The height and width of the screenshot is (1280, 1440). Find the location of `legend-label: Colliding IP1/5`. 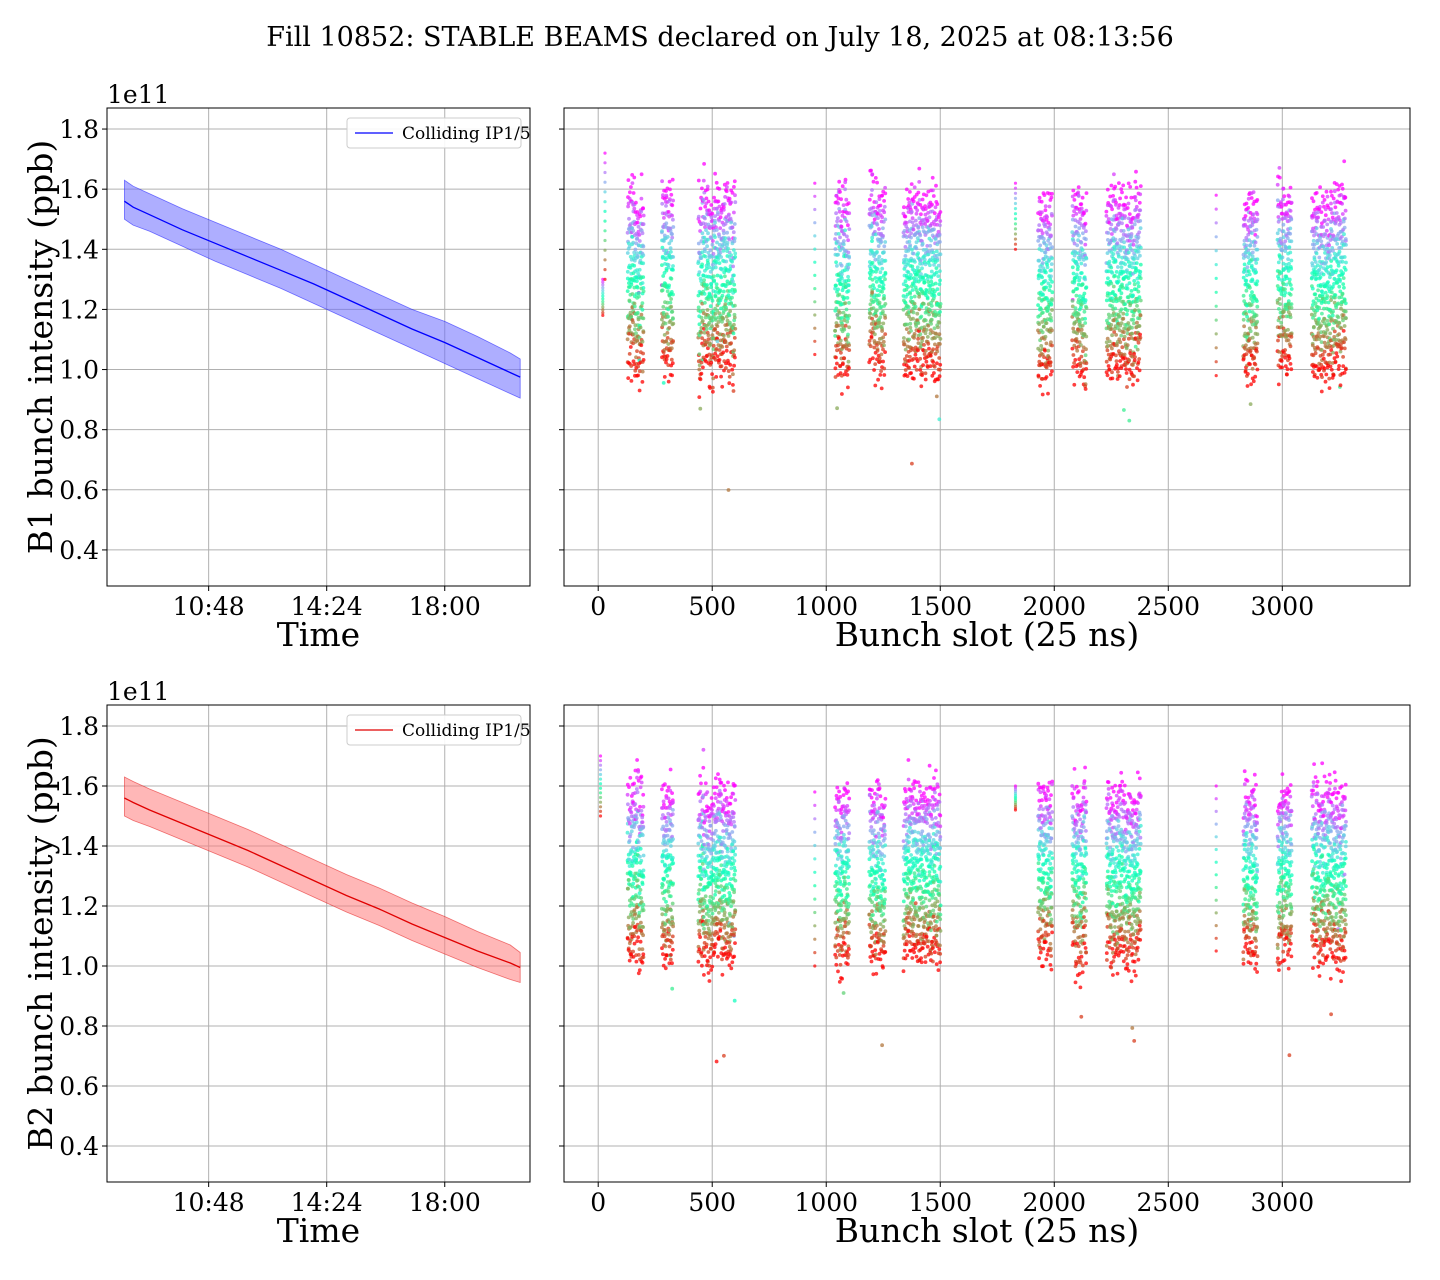

legend-label: Colliding IP1/5 is located at coordinates (466, 134).